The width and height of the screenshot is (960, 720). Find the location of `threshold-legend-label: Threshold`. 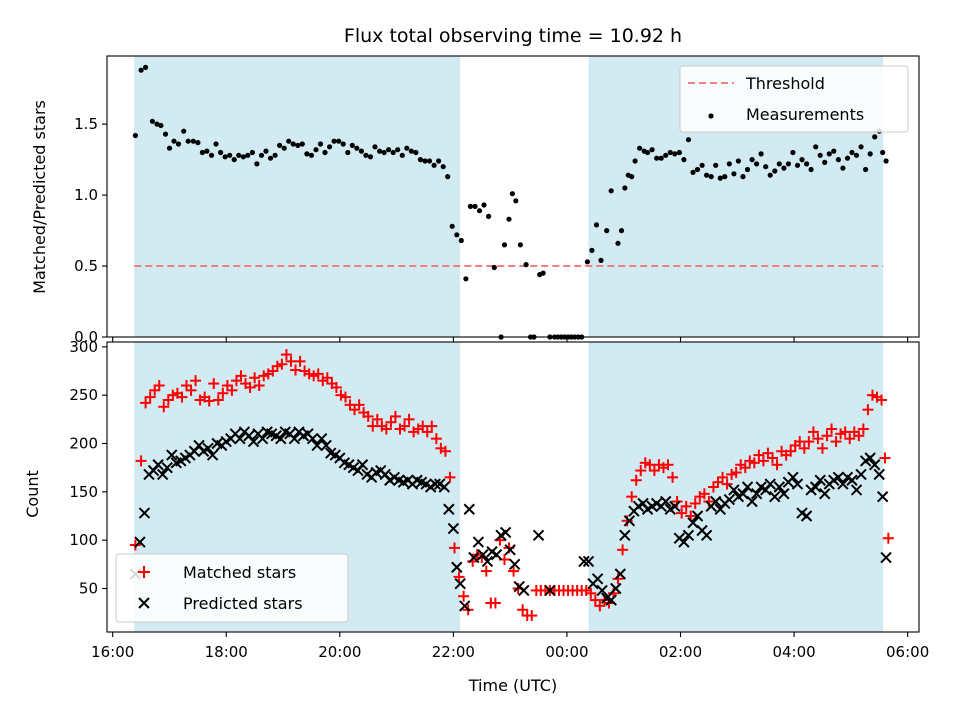

threshold-legend-label: Threshold is located at coordinates (785, 83).